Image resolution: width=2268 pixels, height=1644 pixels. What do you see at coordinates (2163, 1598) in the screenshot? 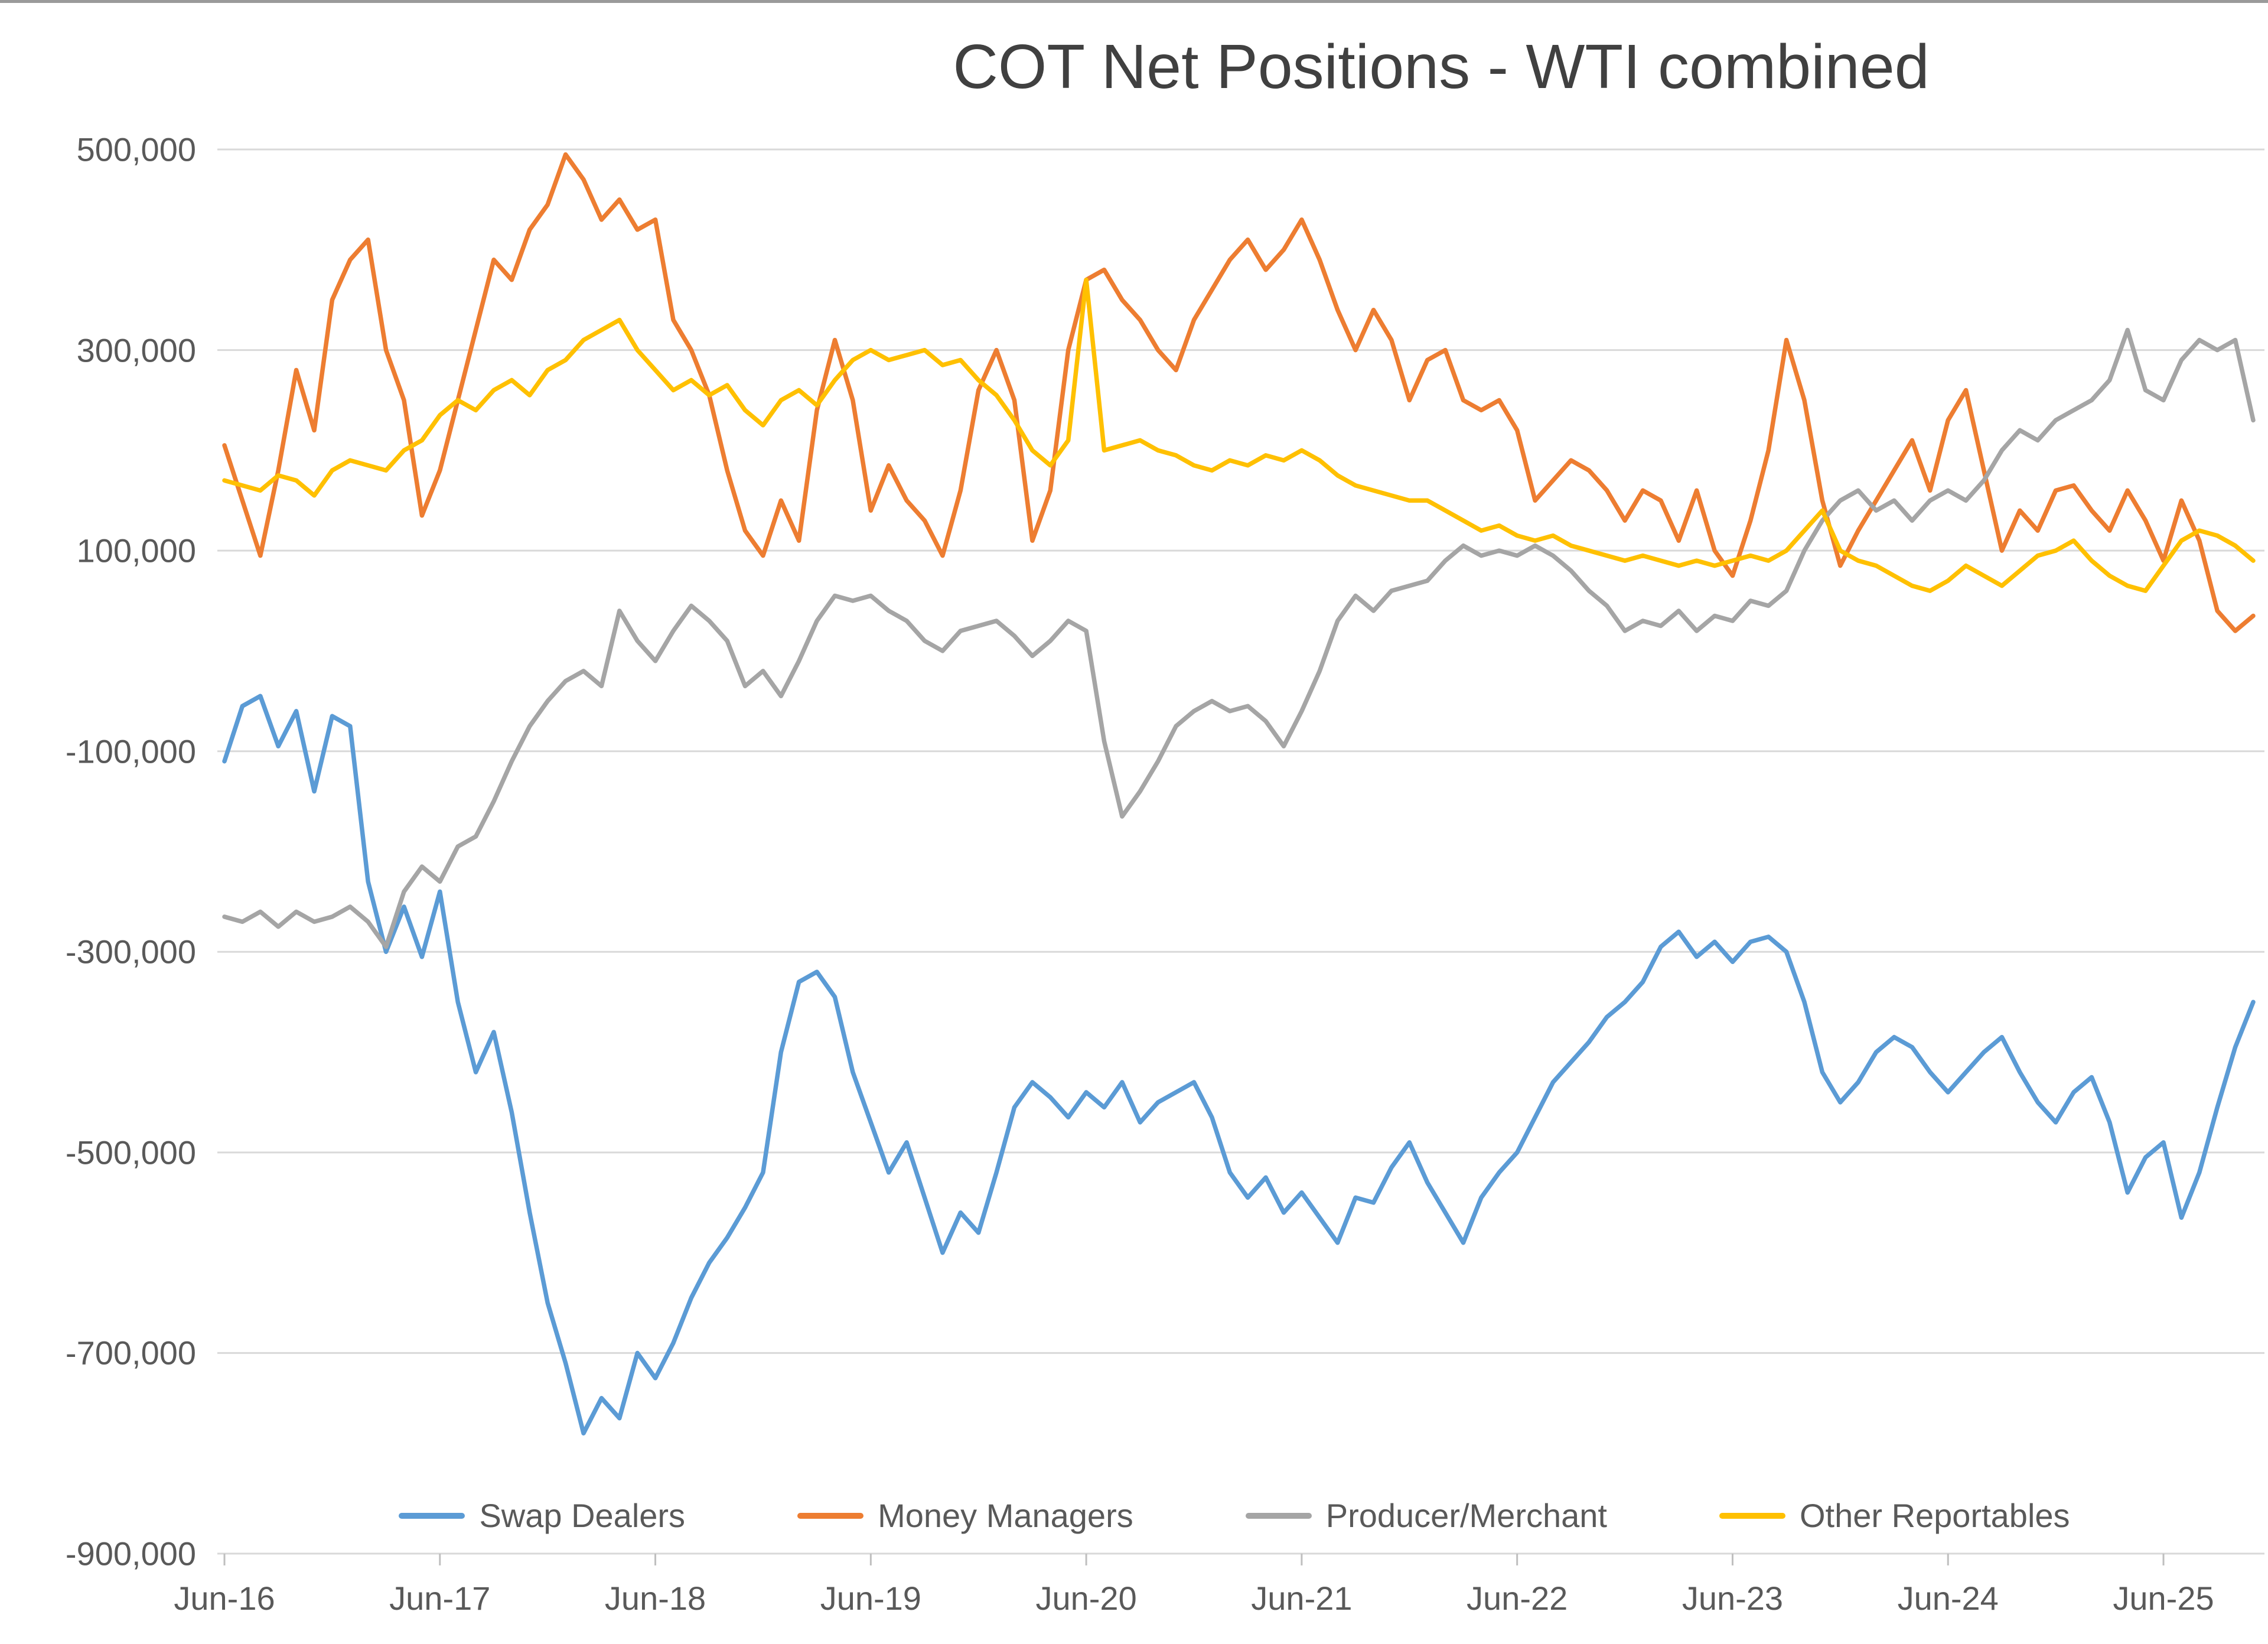
I see `x-axis-label: Jun-25` at bounding box center [2163, 1598].